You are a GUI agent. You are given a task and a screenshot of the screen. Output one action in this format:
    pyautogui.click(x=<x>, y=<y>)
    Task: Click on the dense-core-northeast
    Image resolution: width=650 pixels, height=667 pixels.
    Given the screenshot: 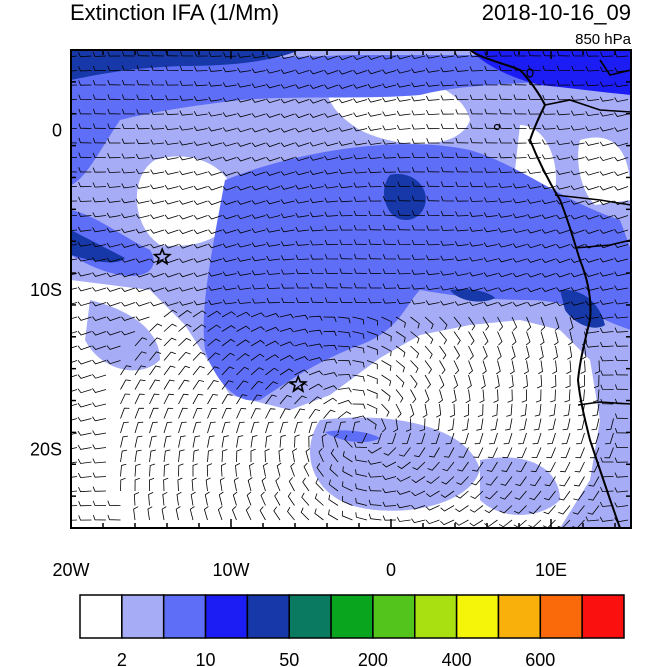 What is the action you would take?
    pyautogui.click(x=550, y=72)
    